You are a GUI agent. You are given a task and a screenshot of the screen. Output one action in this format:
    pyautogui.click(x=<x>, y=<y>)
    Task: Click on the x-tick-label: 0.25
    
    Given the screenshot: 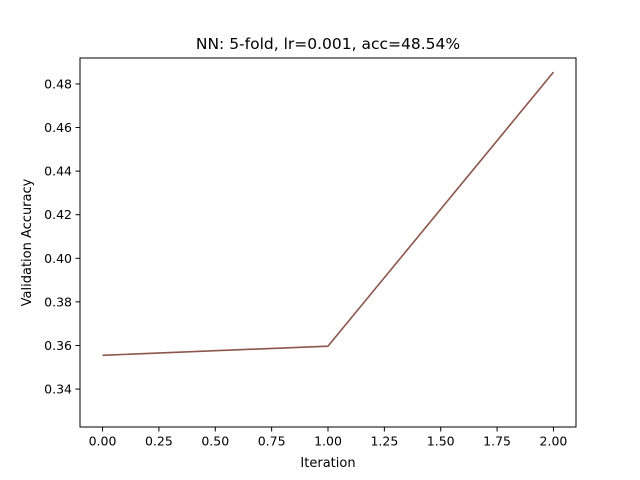 What is the action you would take?
    pyautogui.click(x=159, y=441)
    